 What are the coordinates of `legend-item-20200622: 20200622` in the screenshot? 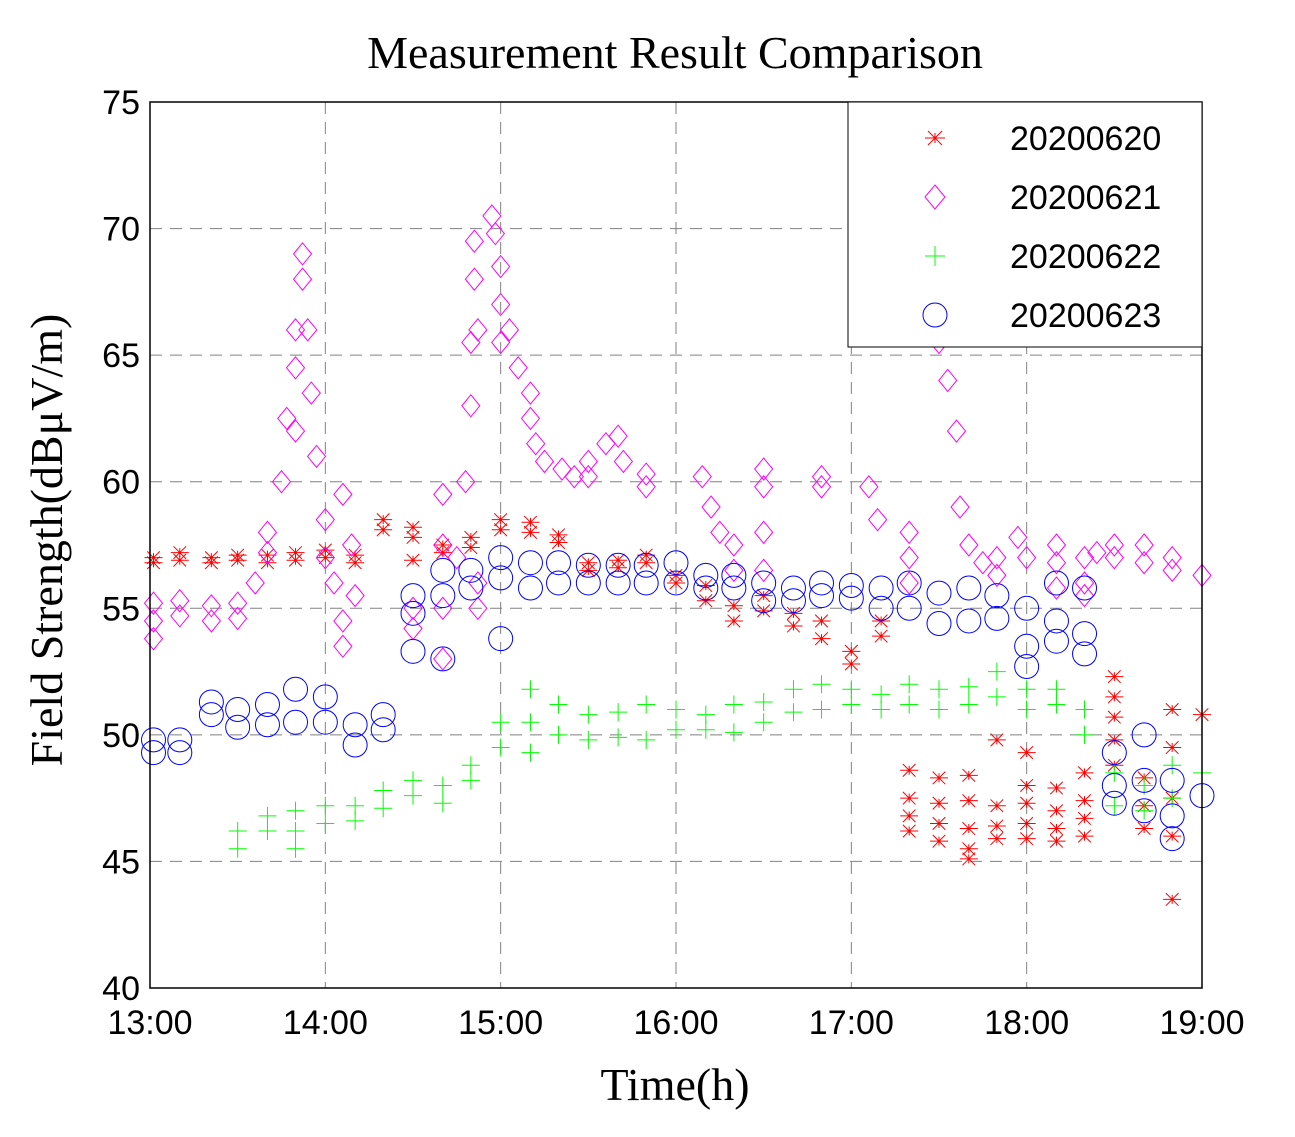 It's located at (1043, 257).